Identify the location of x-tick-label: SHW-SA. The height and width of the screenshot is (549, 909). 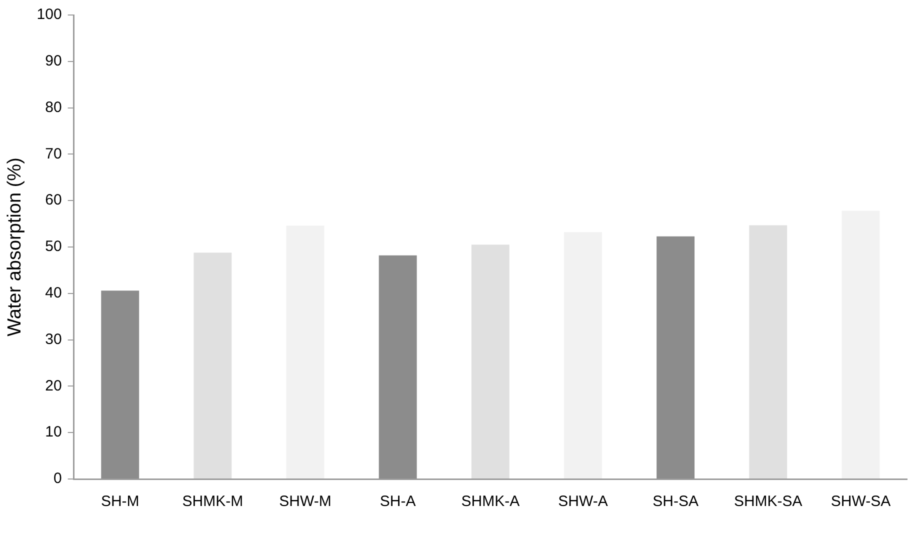
(860, 501).